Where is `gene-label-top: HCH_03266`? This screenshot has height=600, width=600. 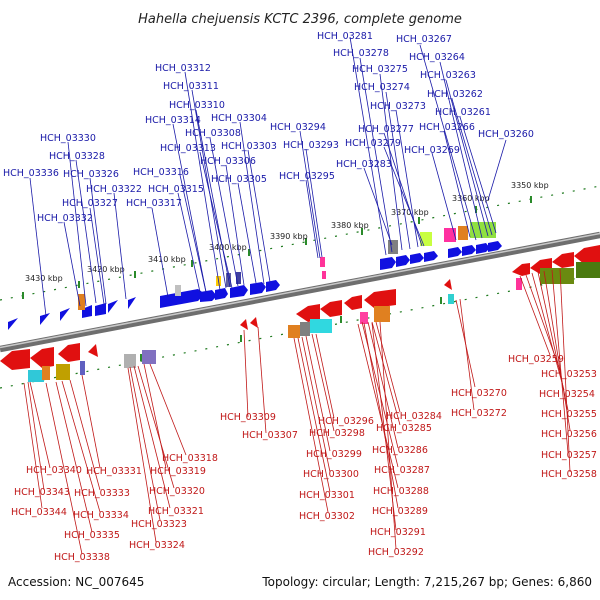
gene-label-top: HCH_03266 is located at coordinates (447, 127).